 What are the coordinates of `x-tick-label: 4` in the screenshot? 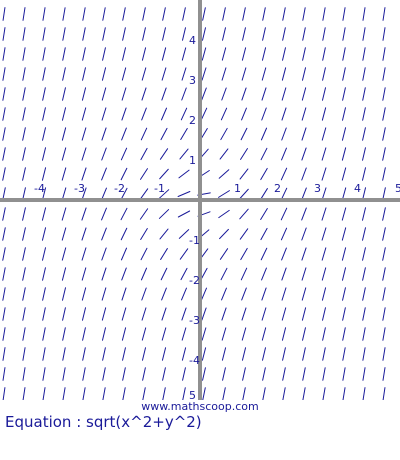 It's located at (357, 188).